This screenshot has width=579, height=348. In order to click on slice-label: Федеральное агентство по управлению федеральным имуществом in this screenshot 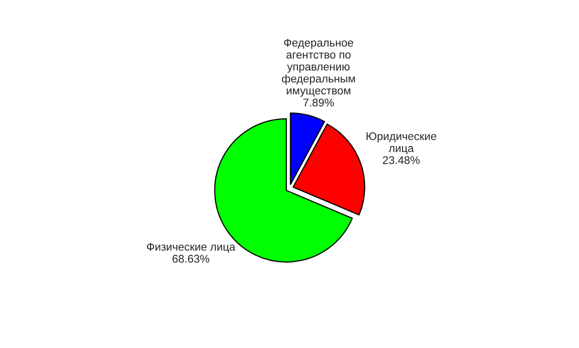, I will do `click(318, 67)`.